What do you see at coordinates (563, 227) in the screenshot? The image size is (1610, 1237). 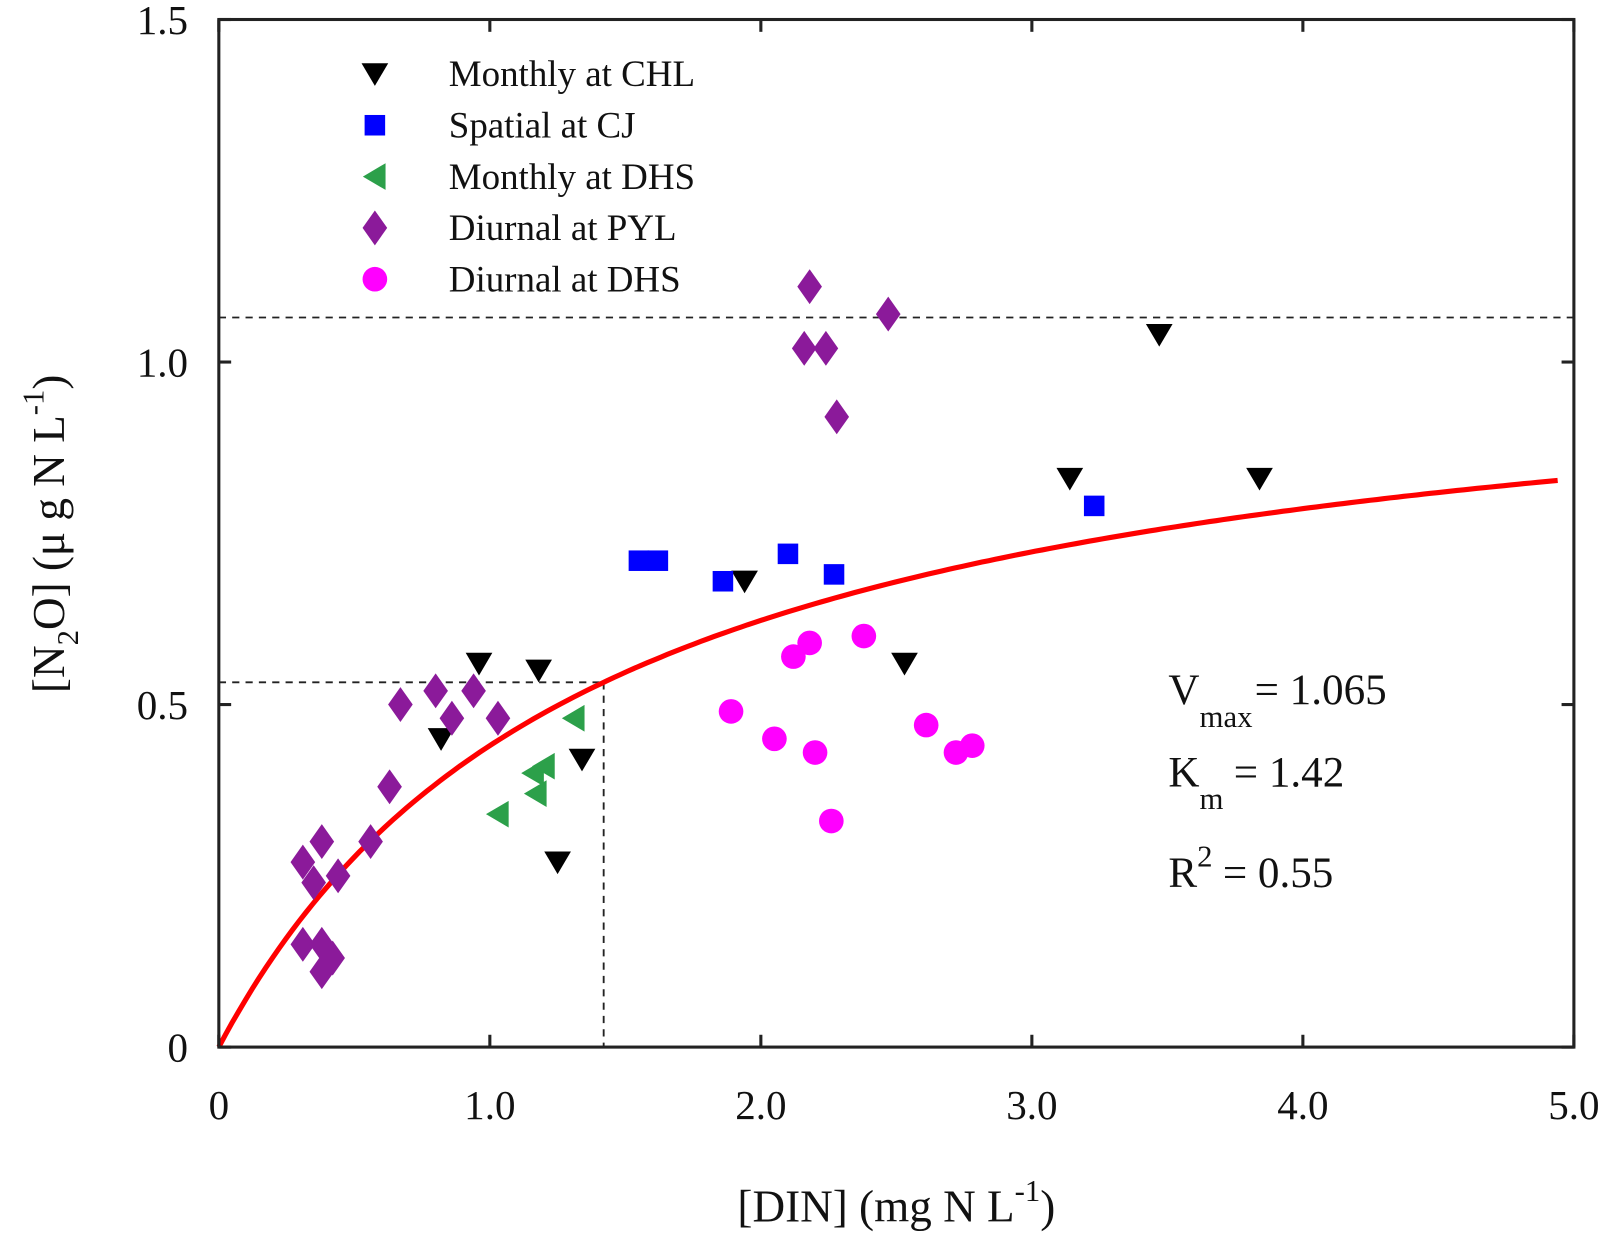 I see `legend-label: Diurnal at PYL` at bounding box center [563, 227].